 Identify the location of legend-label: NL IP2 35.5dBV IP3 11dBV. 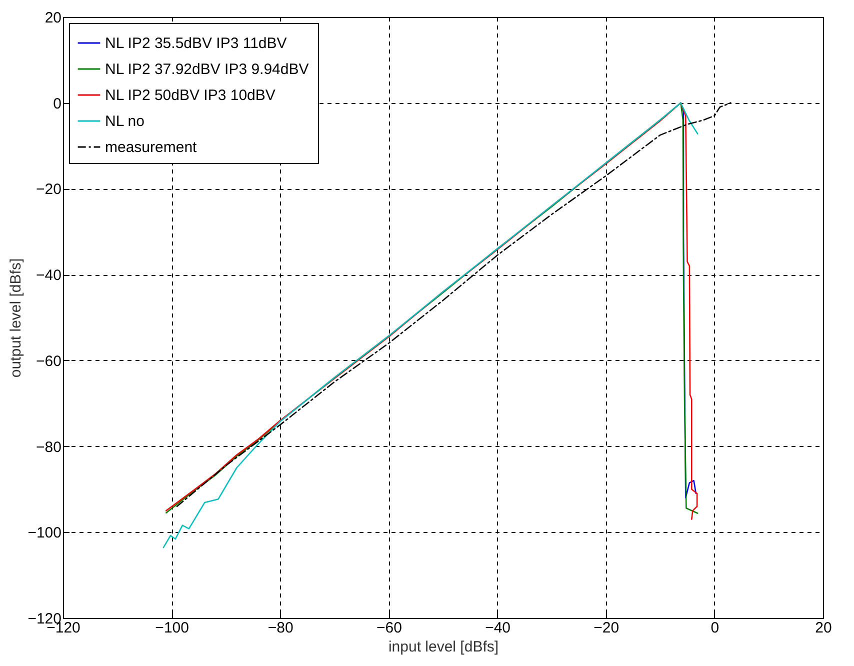
(196, 43).